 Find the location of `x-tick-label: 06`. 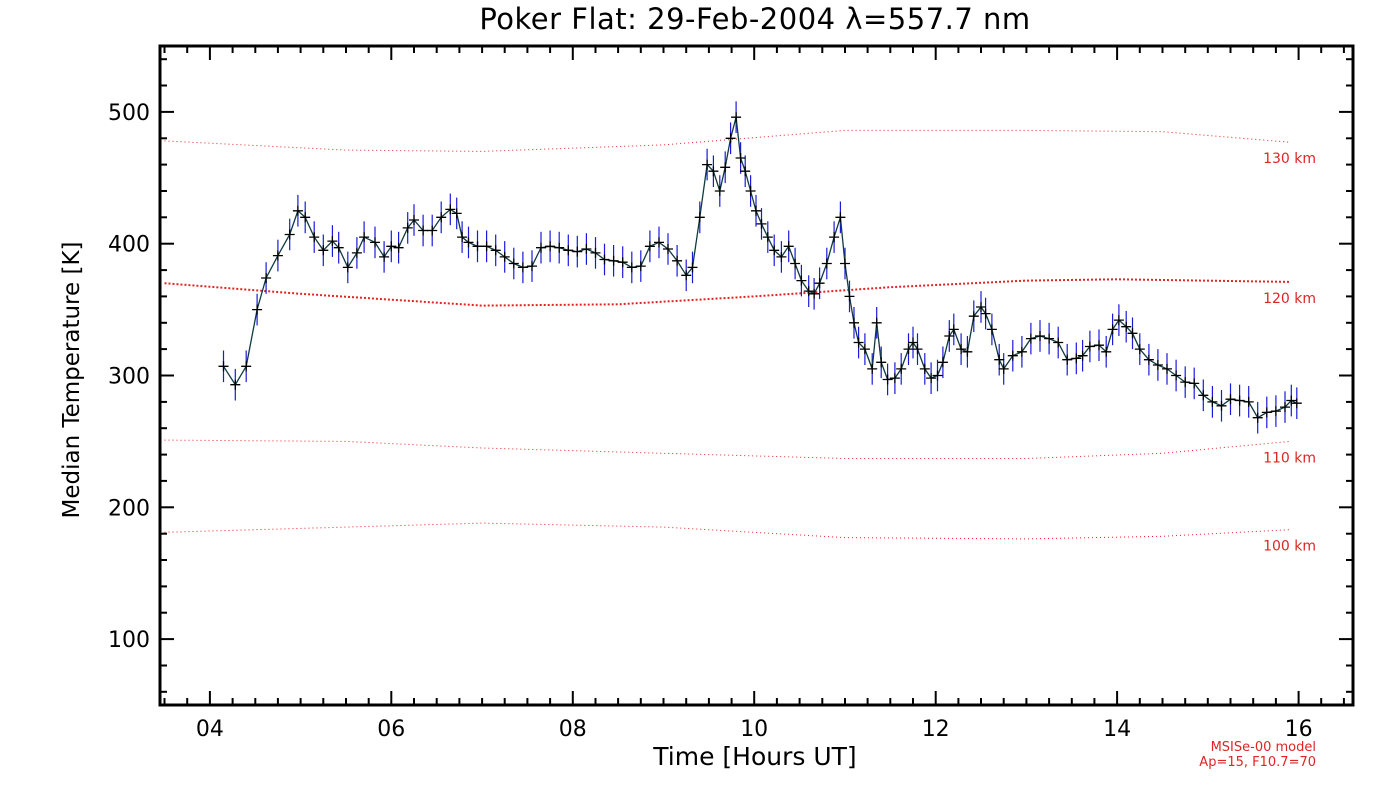

x-tick-label: 06 is located at coordinates (391, 729).